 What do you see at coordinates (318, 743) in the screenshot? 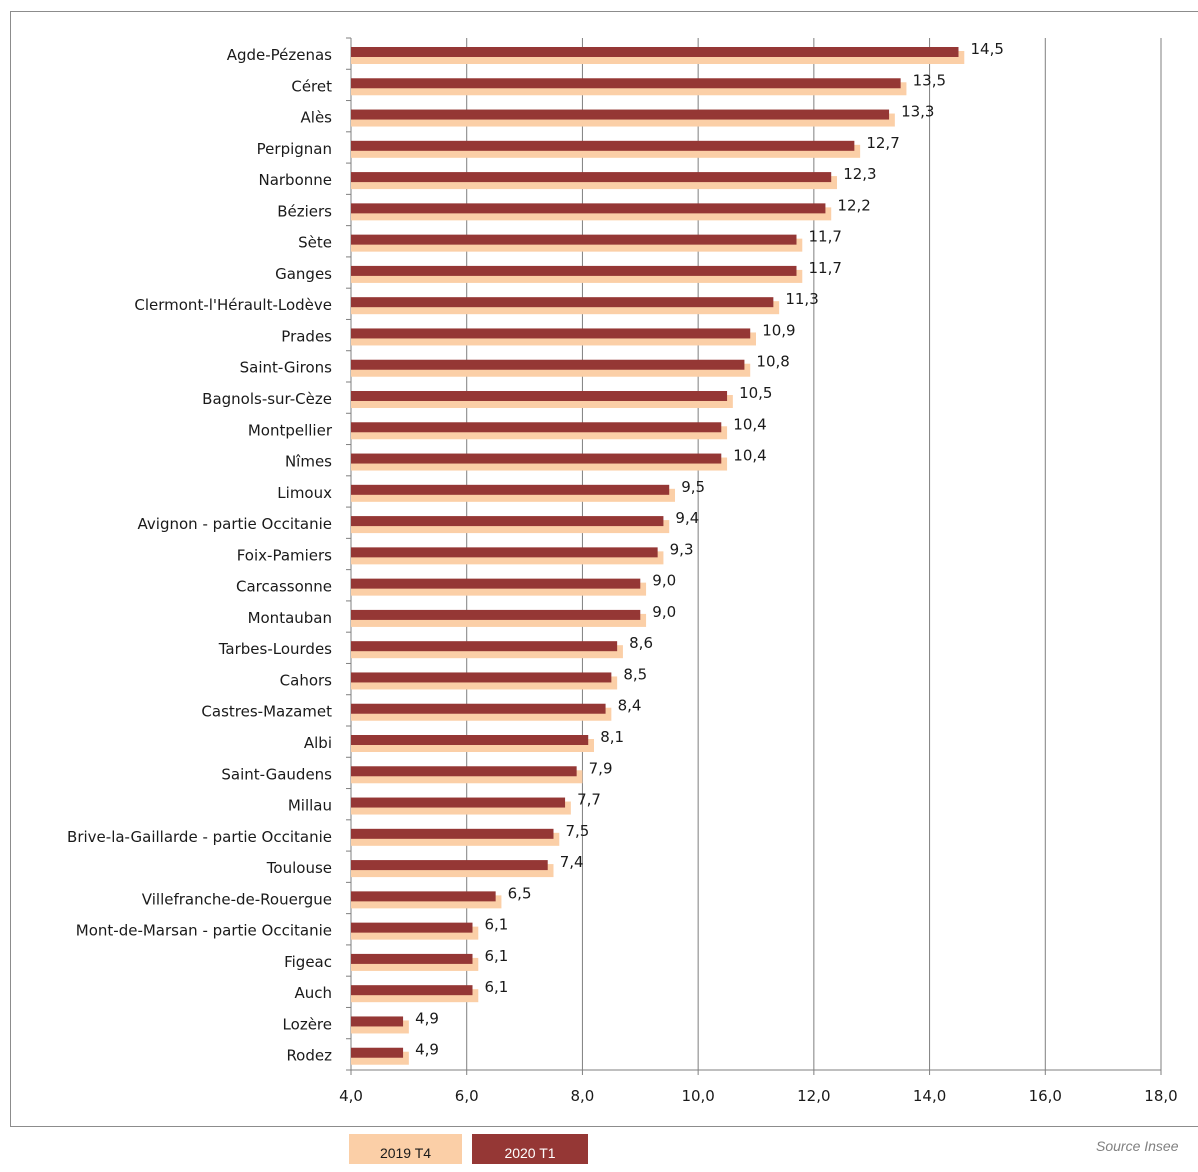
I see `category-label: Albi` at bounding box center [318, 743].